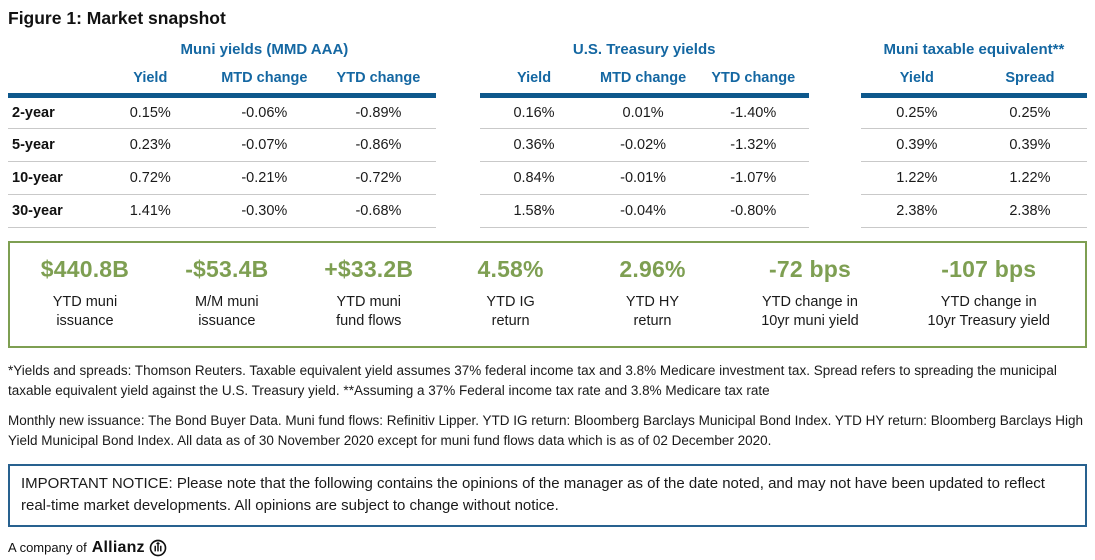 This screenshot has height=560, width=1095. I want to click on taxable-spread-cell: 2.38%, so click(1029, 211).